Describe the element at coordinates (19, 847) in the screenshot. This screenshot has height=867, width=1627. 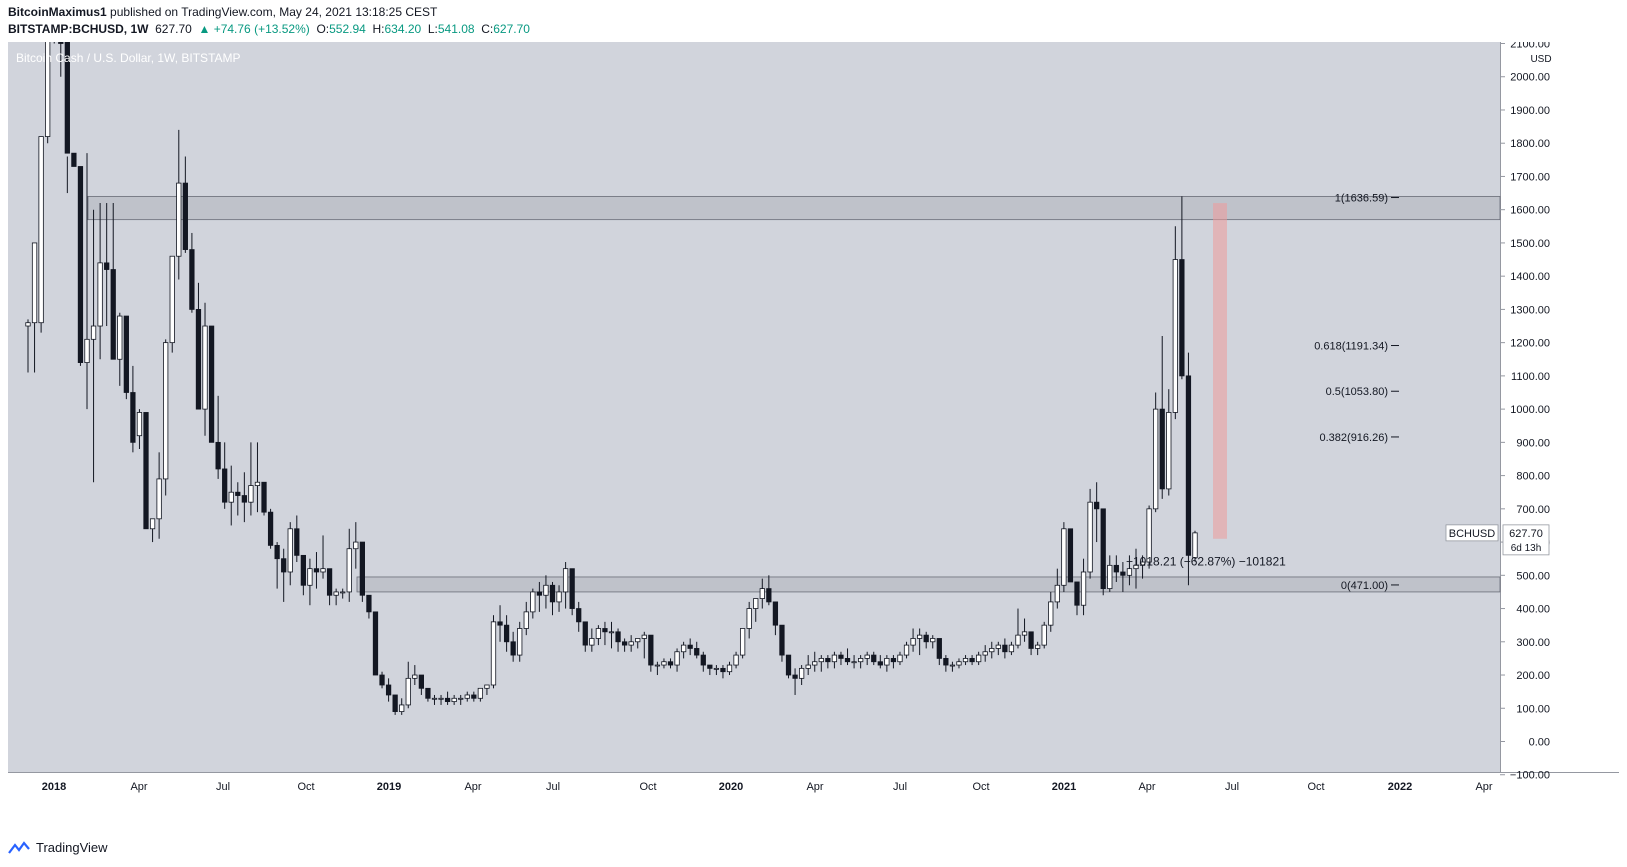
I see `tradingview-logo-icon` at that location.